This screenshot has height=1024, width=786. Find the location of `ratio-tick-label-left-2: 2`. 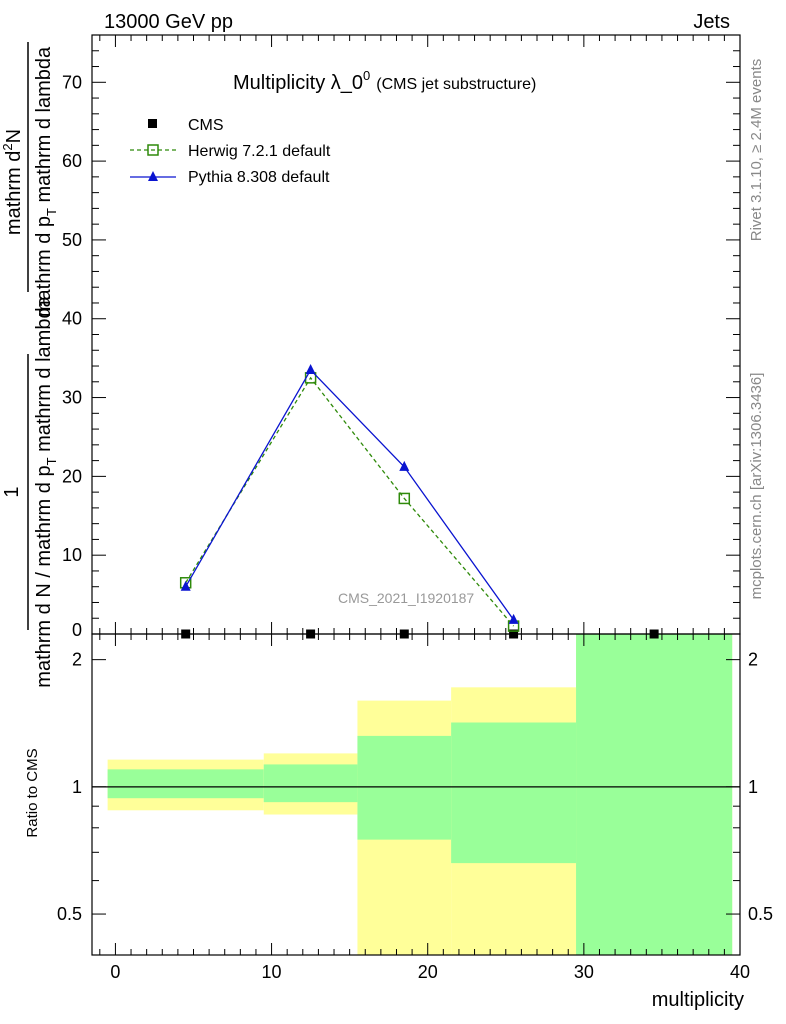

ratio-tick-label-left-2: 2 is located at coordinates (77, 660).